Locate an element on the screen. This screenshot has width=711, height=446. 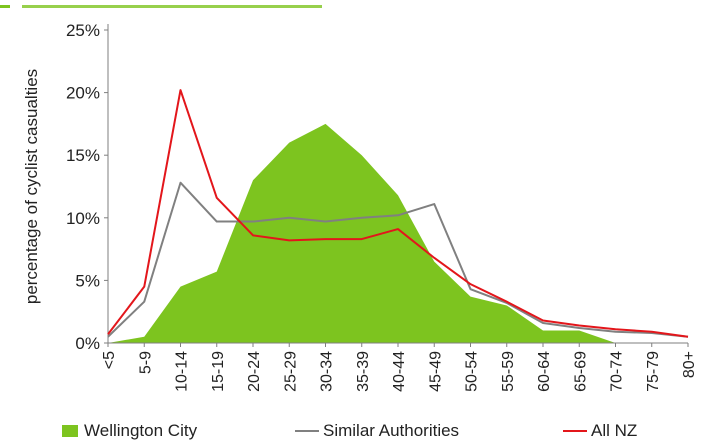
x-tick-label: 40-44 is located at coordinates (399, 371).